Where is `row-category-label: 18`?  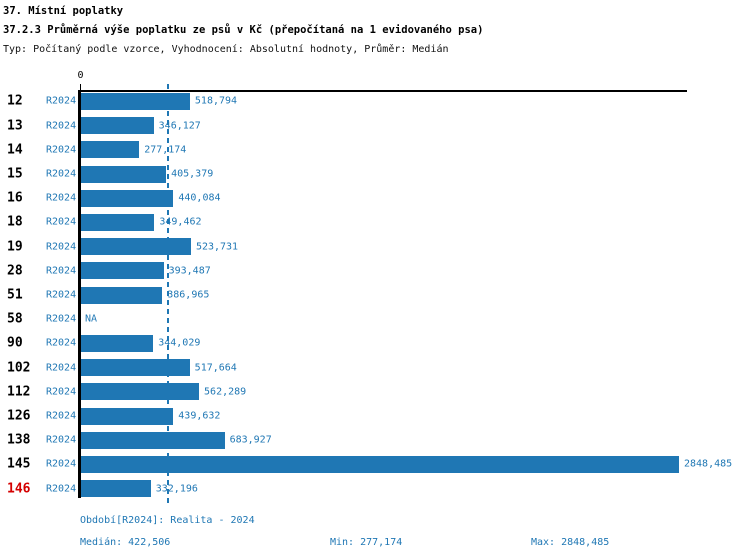
row-category-label: 18 is located at coordinates (15, 222).